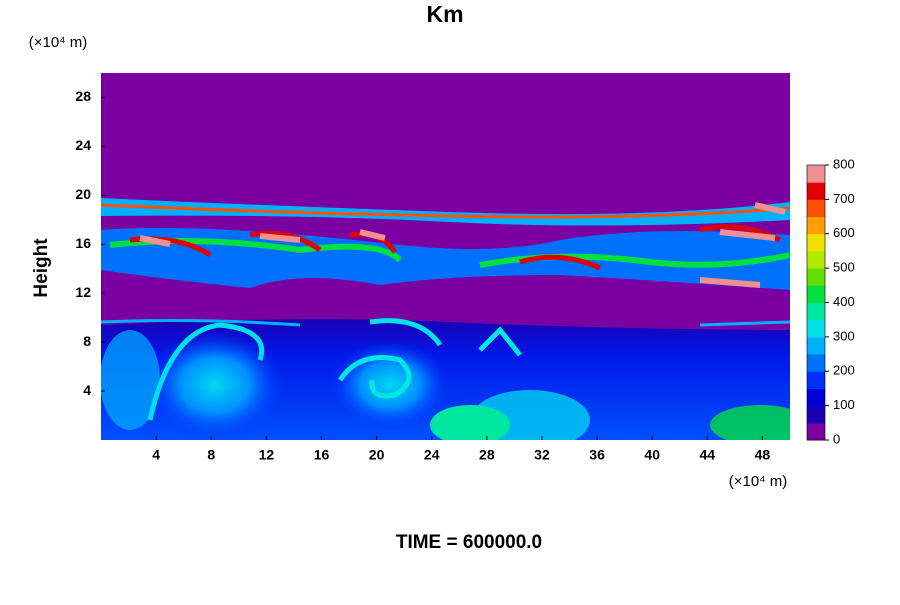 This screenshot has width=900, height=605. I want to click on colorbar-tick-label: 500, so click(844, 267).